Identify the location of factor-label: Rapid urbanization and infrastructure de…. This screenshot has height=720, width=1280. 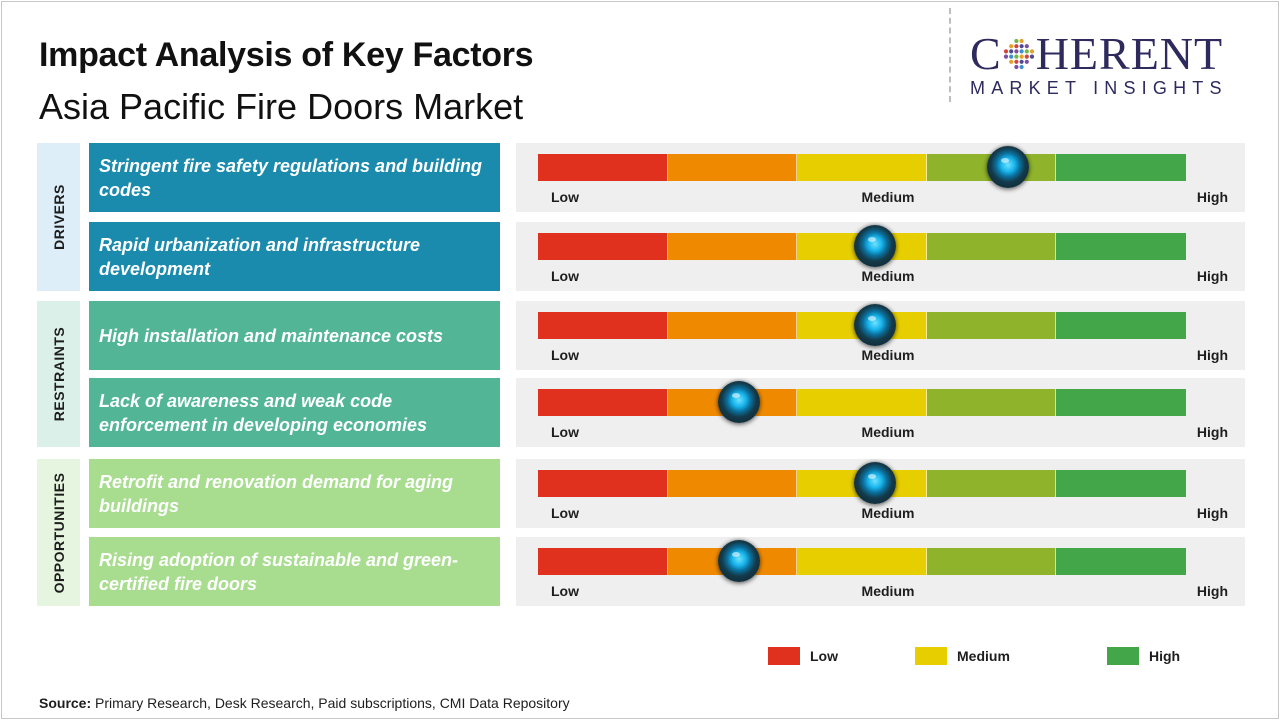
(294, 256).